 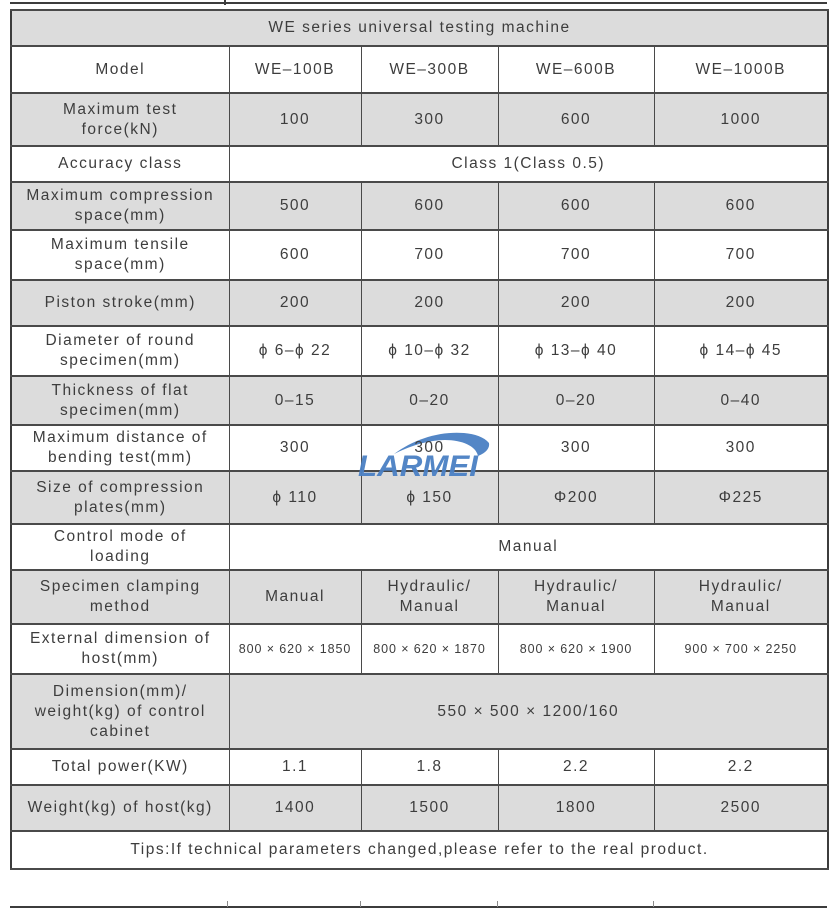 What do you see at coordinates (741, 400) in the screenshot?
I see `value-cell: 0–40` at bounding box center [741, 400].